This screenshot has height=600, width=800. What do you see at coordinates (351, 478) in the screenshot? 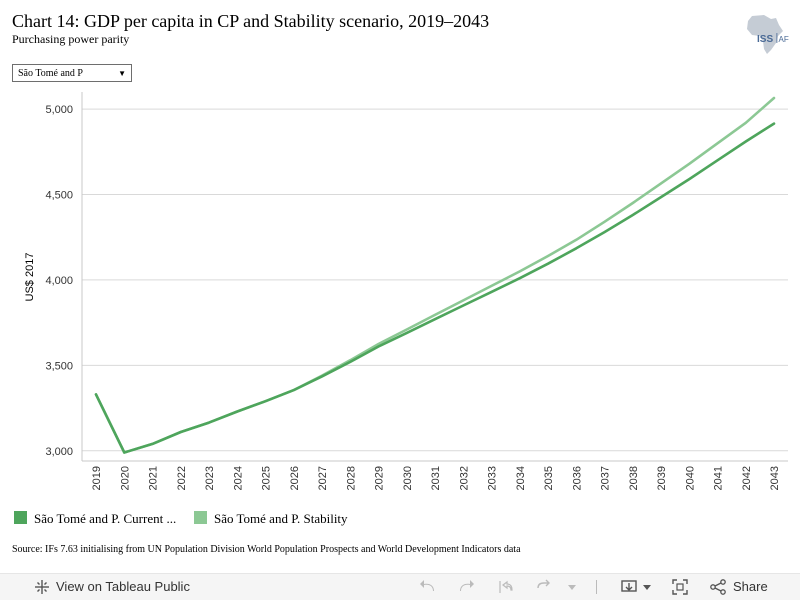
I see `x-tick-label: 2028` at bounding box center [351, 478].